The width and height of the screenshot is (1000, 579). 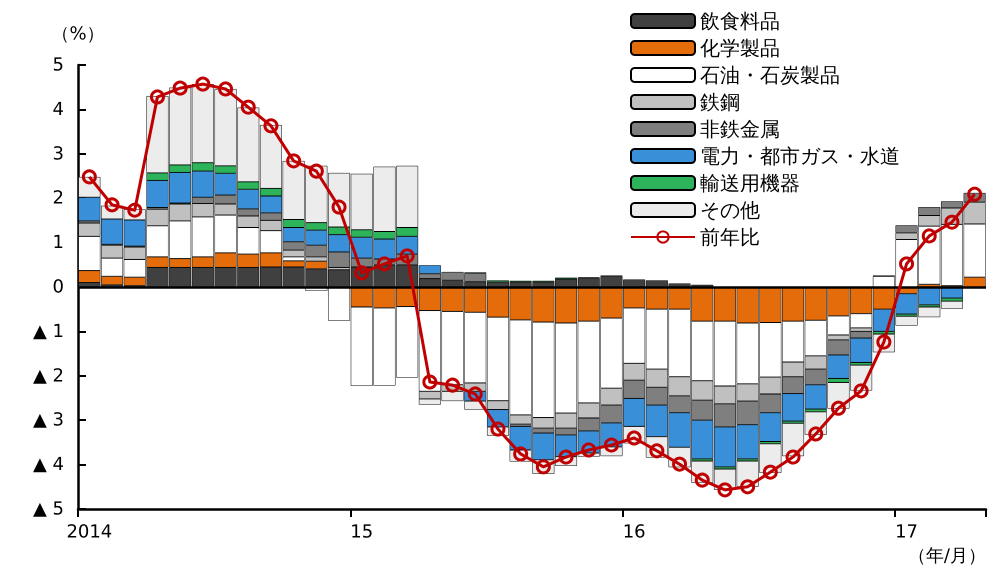 I want to click on y-tick-label: 2, so click(x=58, y=198).